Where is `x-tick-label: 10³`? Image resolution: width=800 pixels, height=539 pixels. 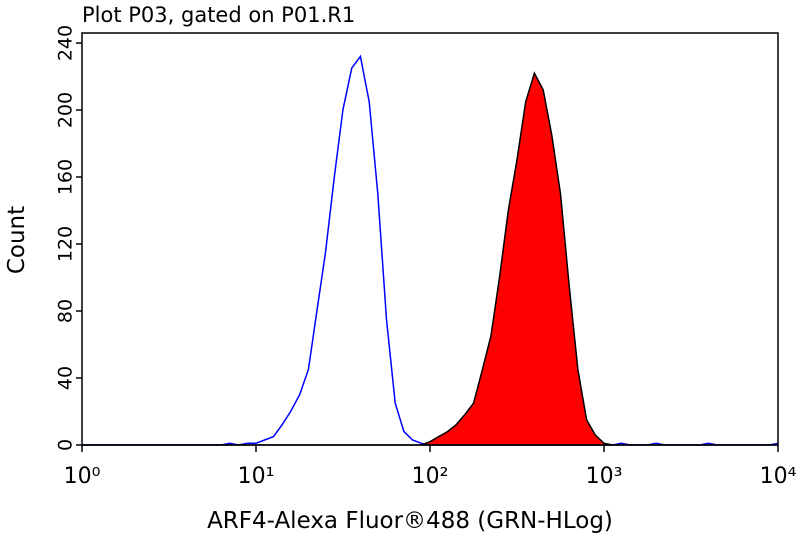 x-tick-label: 10³ is located at coordinates (604, 476).